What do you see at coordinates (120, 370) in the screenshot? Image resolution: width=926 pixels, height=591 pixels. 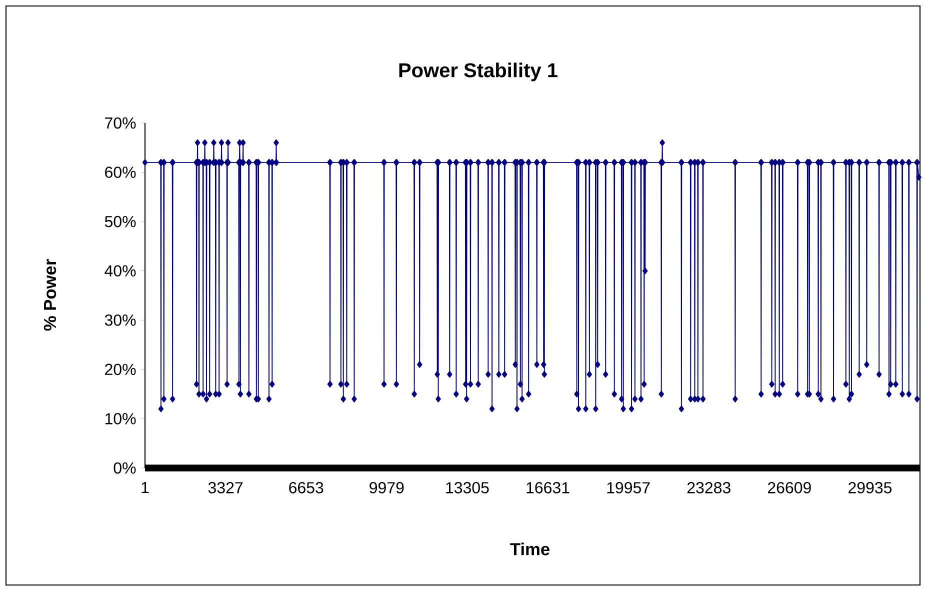 I see `y-tick-label: 20%` at bounding box center [120, 370].